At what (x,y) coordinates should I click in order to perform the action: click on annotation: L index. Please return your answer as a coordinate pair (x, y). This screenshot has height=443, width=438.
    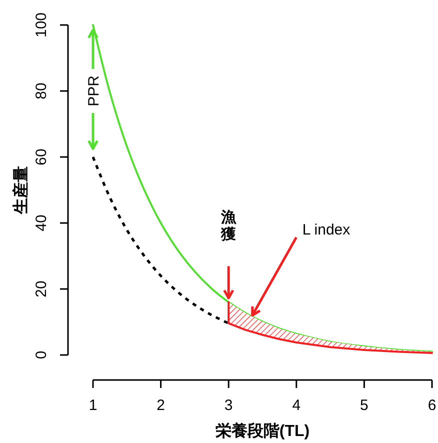
    Looking at the image, I should click on (326, 230).